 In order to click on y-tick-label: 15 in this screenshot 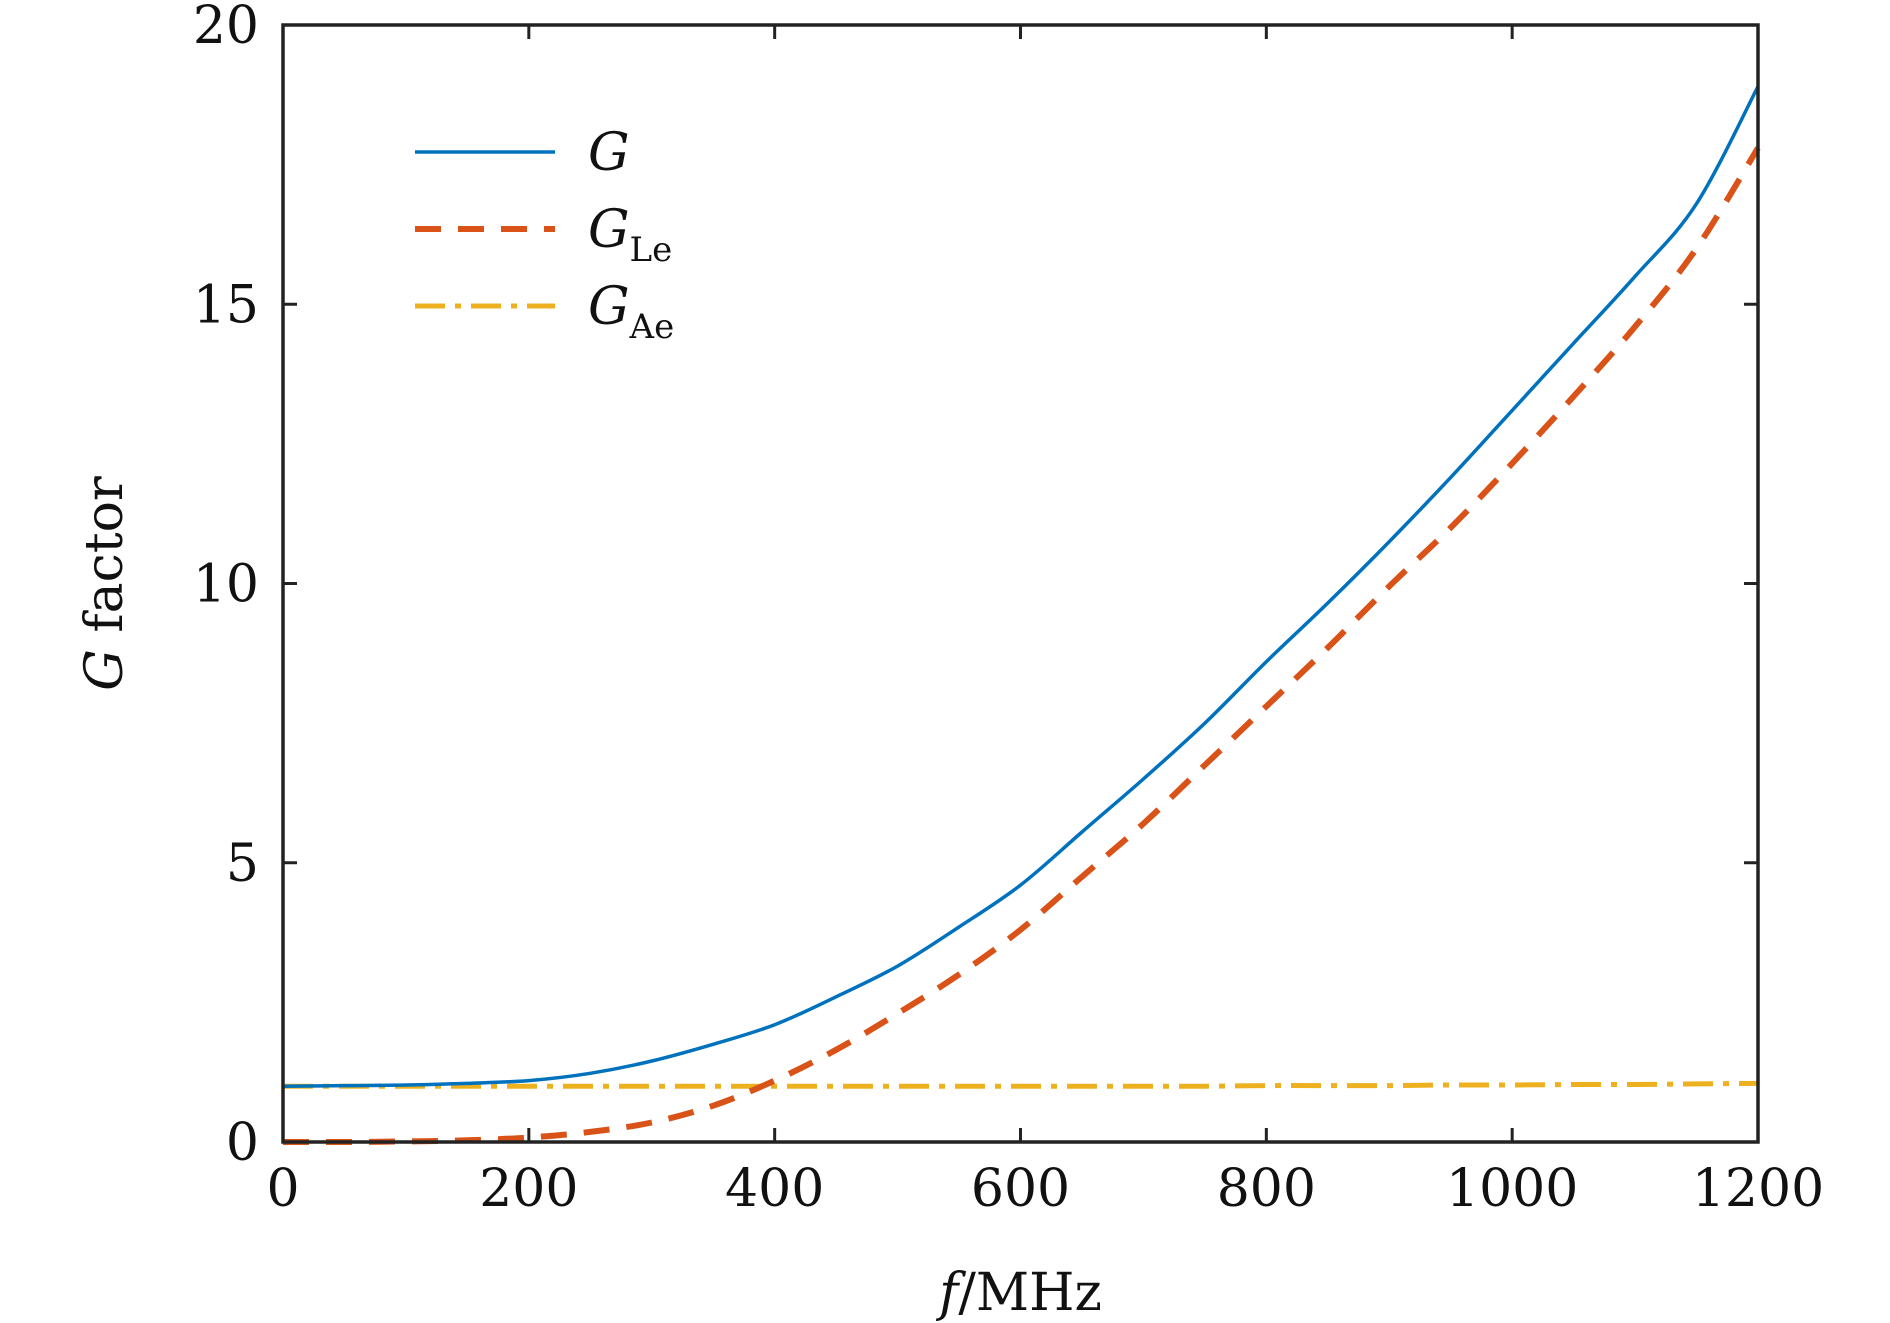, I will do `click(226, 305)`.